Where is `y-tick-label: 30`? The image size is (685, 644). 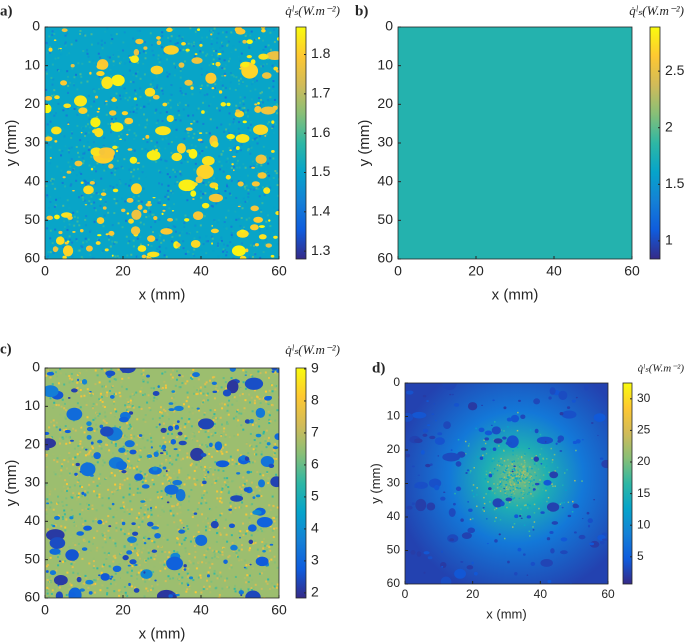
y-tick-label: 30 is located at coordinates (385, 142).